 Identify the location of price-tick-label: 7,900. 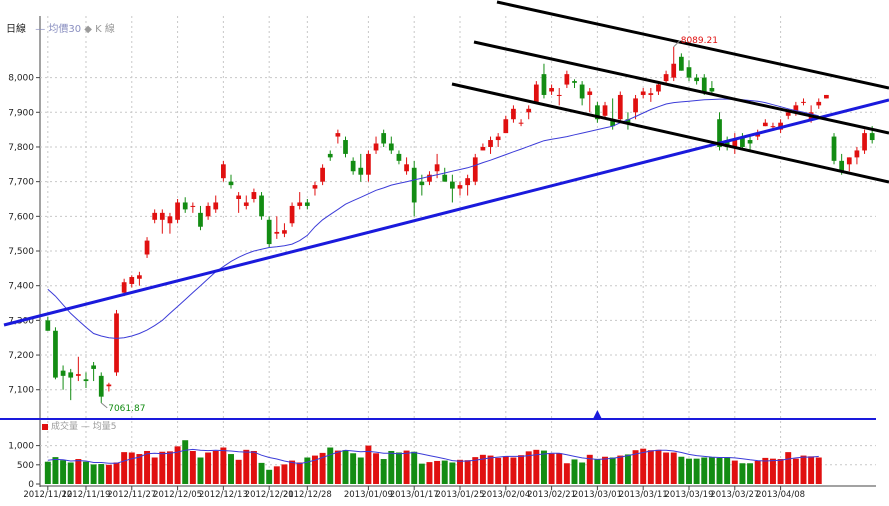
(21, 113).